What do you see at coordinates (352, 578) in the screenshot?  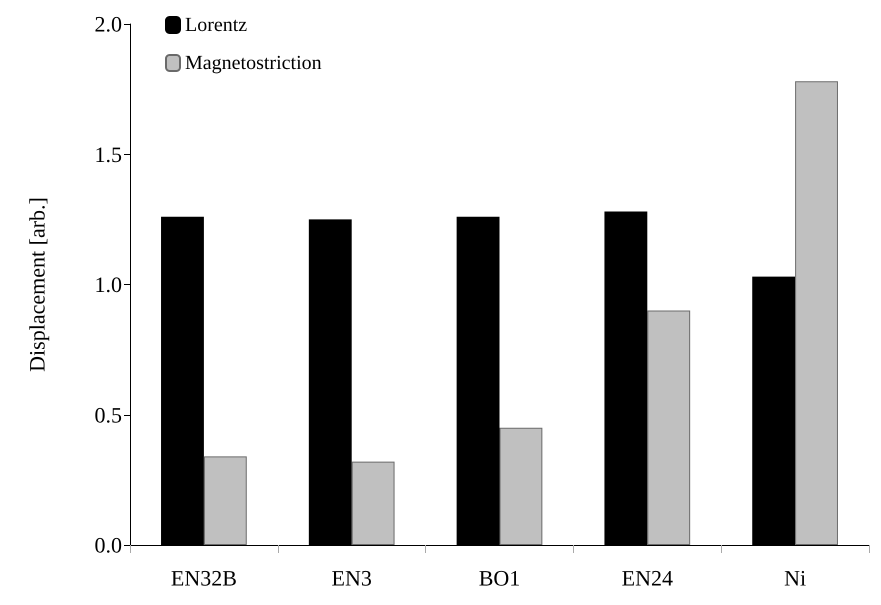 I see `x-tick-label: EN3` at bounding box center [352, 578].